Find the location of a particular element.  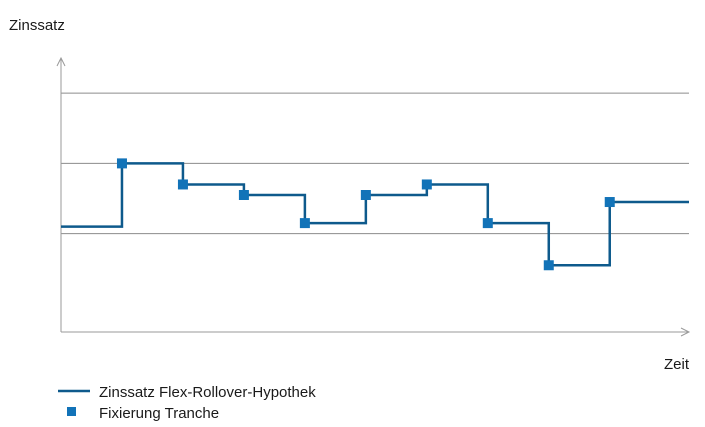

legend-label-marker: Fixierung Tranche is located at coordinates (159, 413).